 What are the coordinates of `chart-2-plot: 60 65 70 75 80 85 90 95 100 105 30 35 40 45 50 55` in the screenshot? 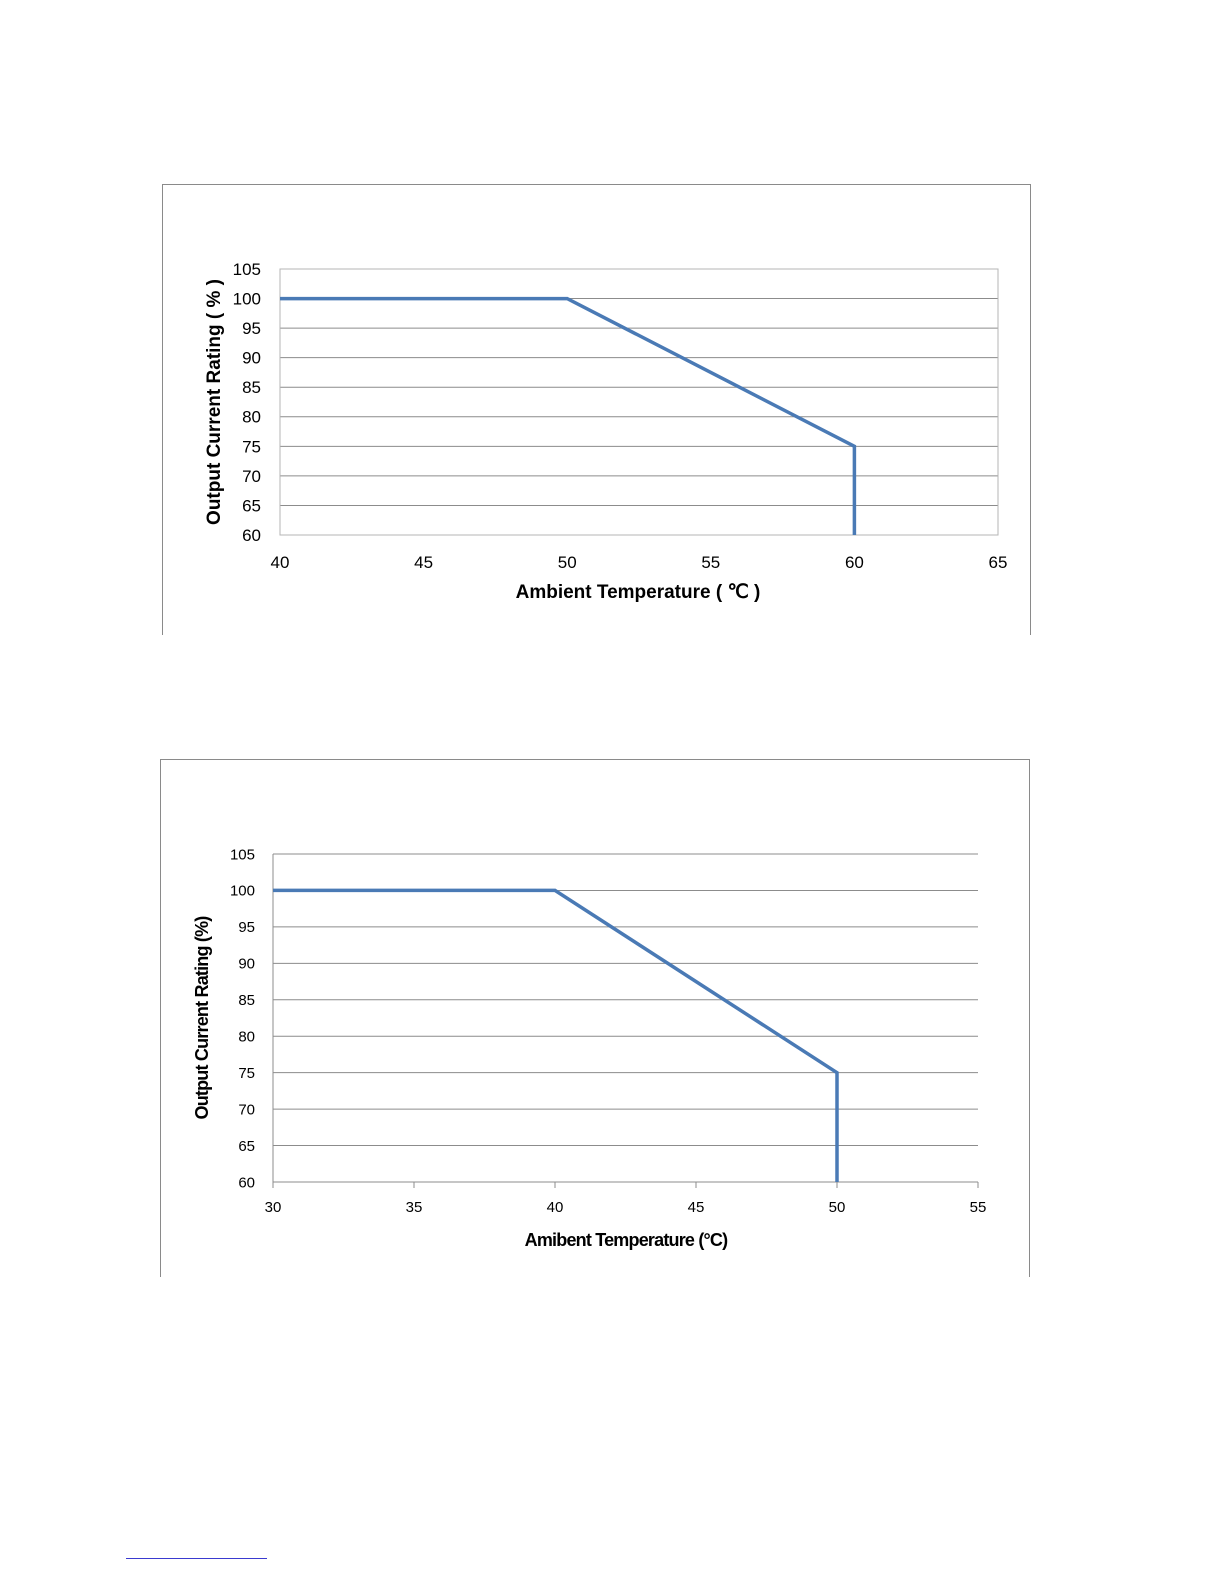 It's located at (608, 1031).